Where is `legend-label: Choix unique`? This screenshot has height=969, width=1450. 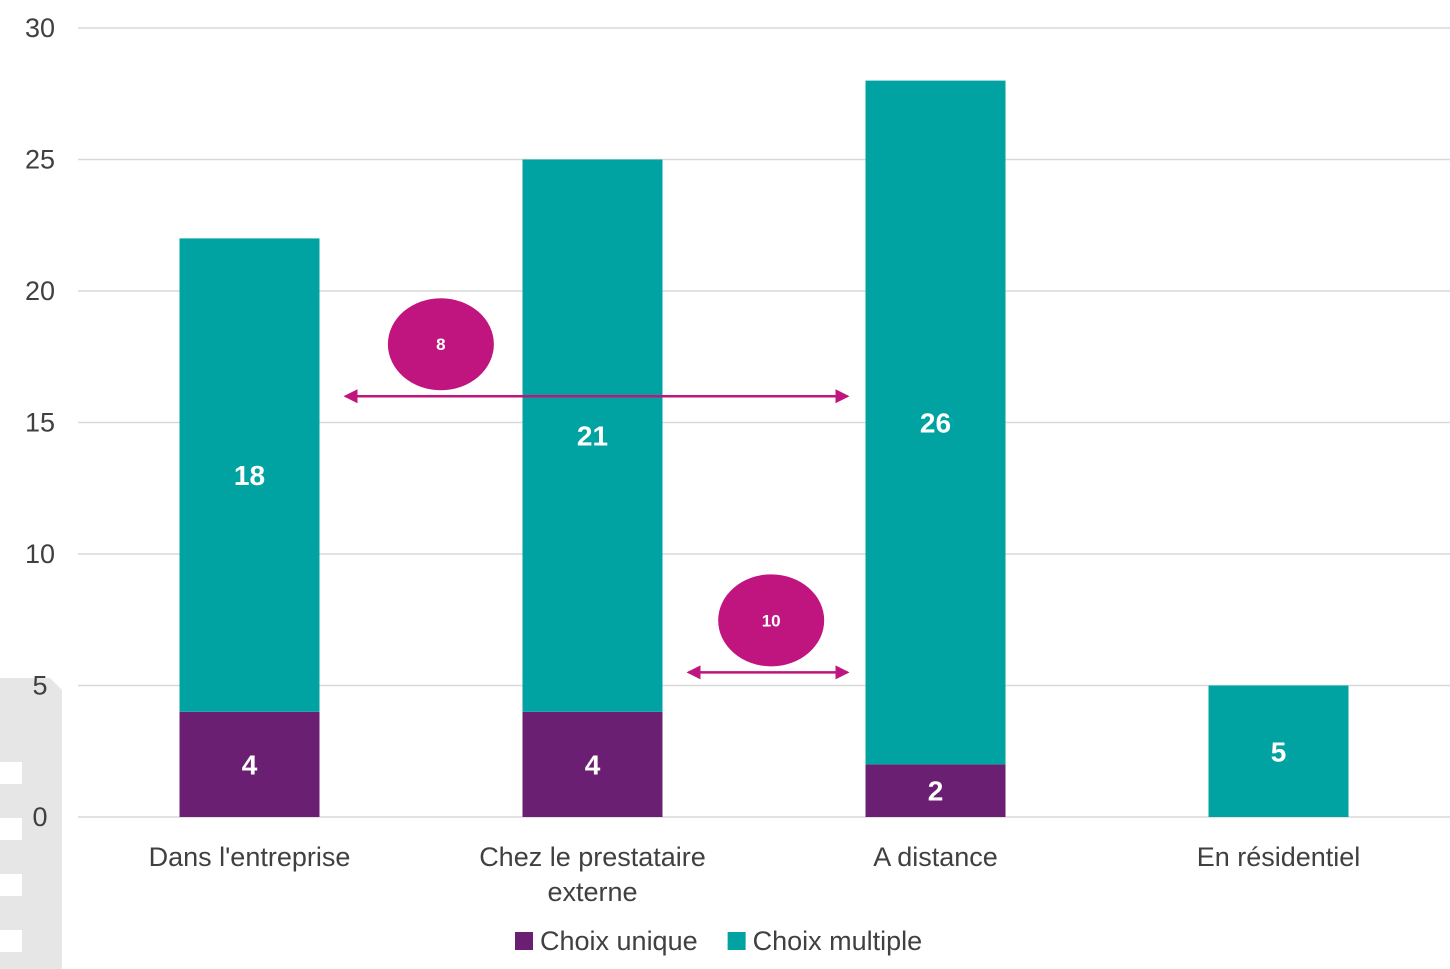 legend-label: Choix unique is located at coordinates (619, 941).